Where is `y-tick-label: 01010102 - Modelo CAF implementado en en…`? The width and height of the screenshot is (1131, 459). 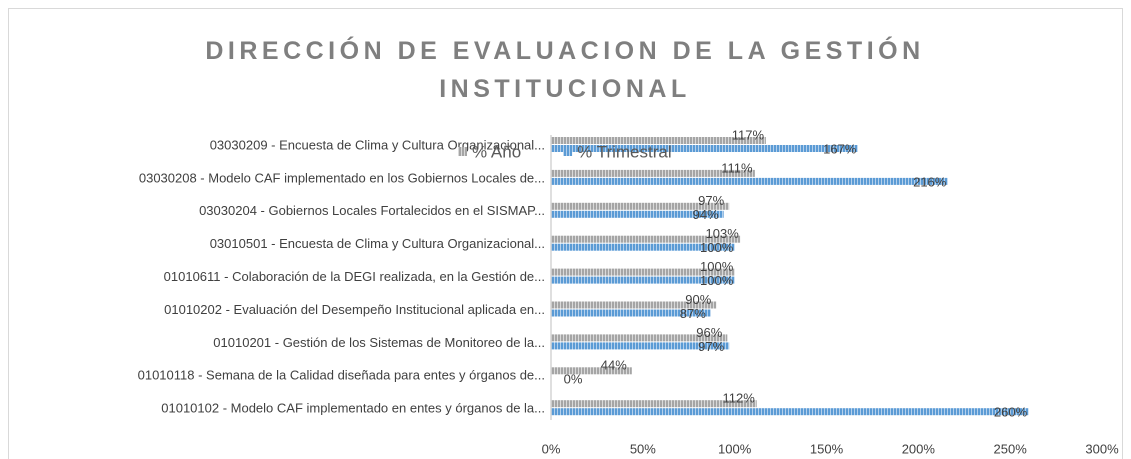
y-tick-label: 01010102 - Modelo CAF implementado en en… is located at coordinates (353, 408).